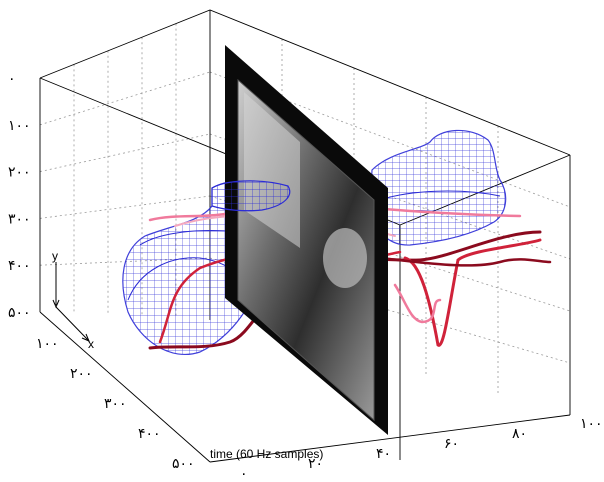 This screenshot has height=482, width=604. I want to click on frame-face-right, so click(345, 258).